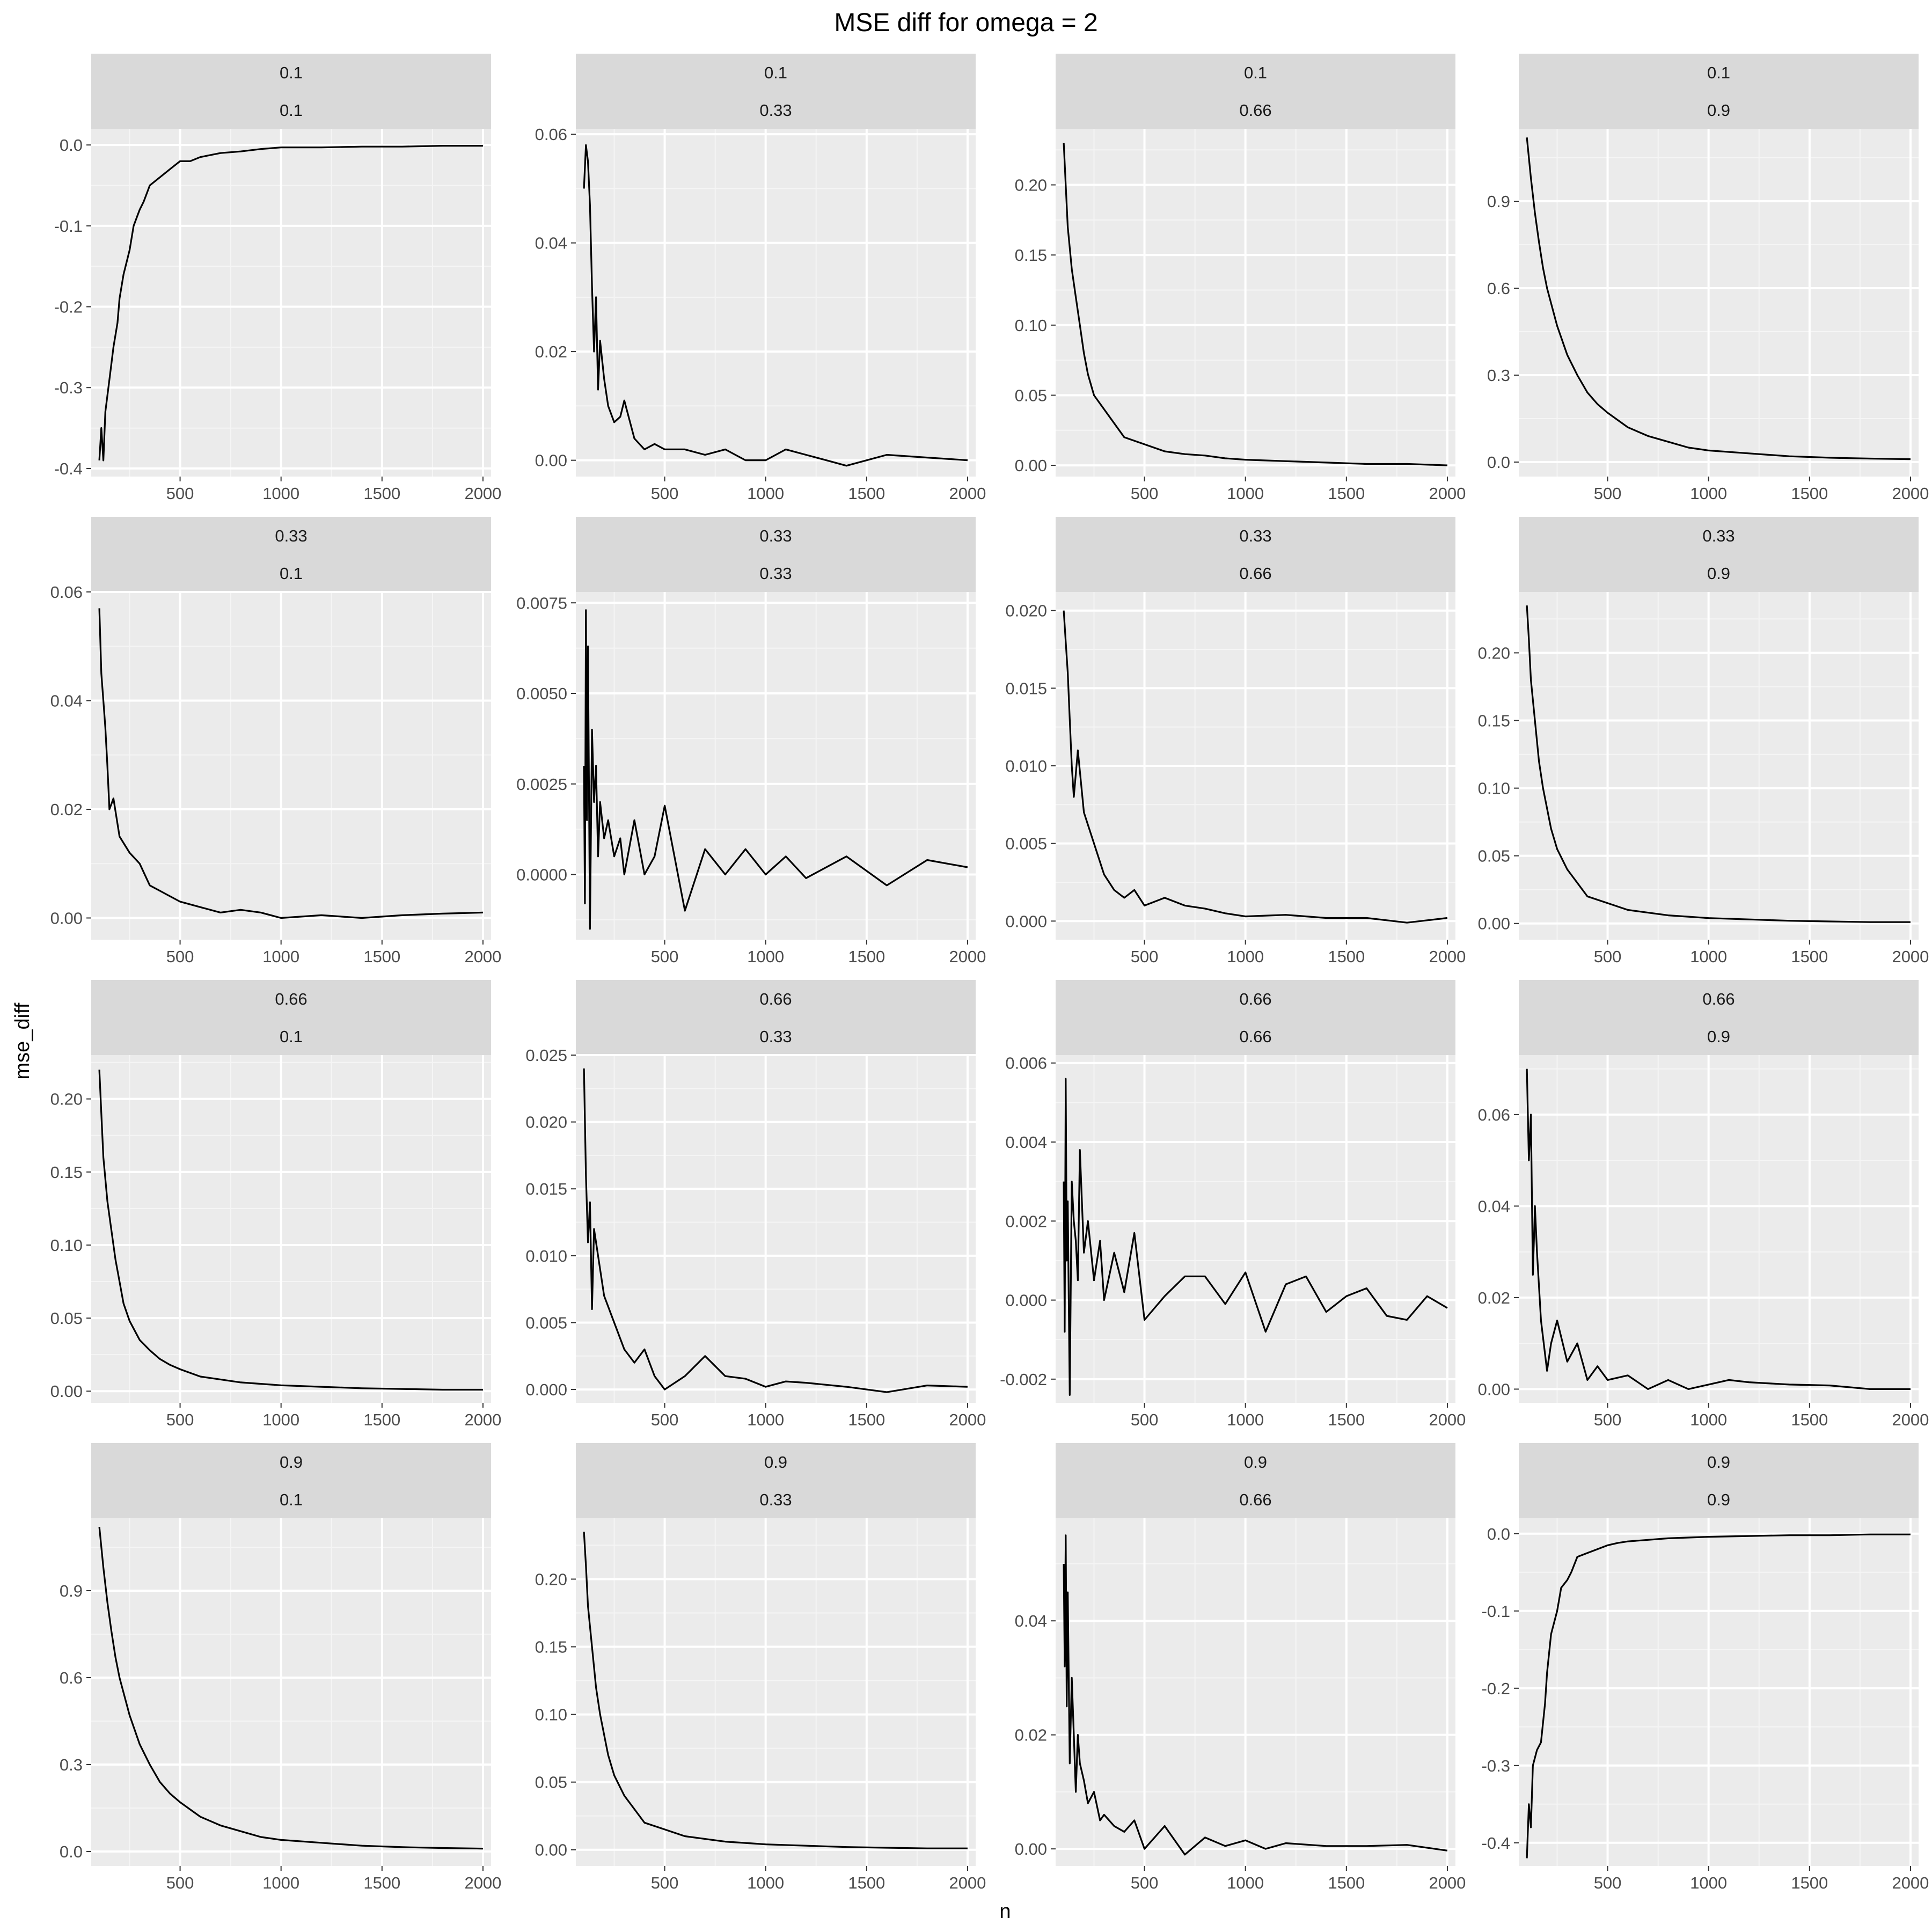  Describe the element at coordinates (277, 278) in the screenshot. I see `facet-panel: 0.1 0.1 500 1000 1500 2000 -0.4 -0.3 -0.2 -0.1 0.0` at that location.